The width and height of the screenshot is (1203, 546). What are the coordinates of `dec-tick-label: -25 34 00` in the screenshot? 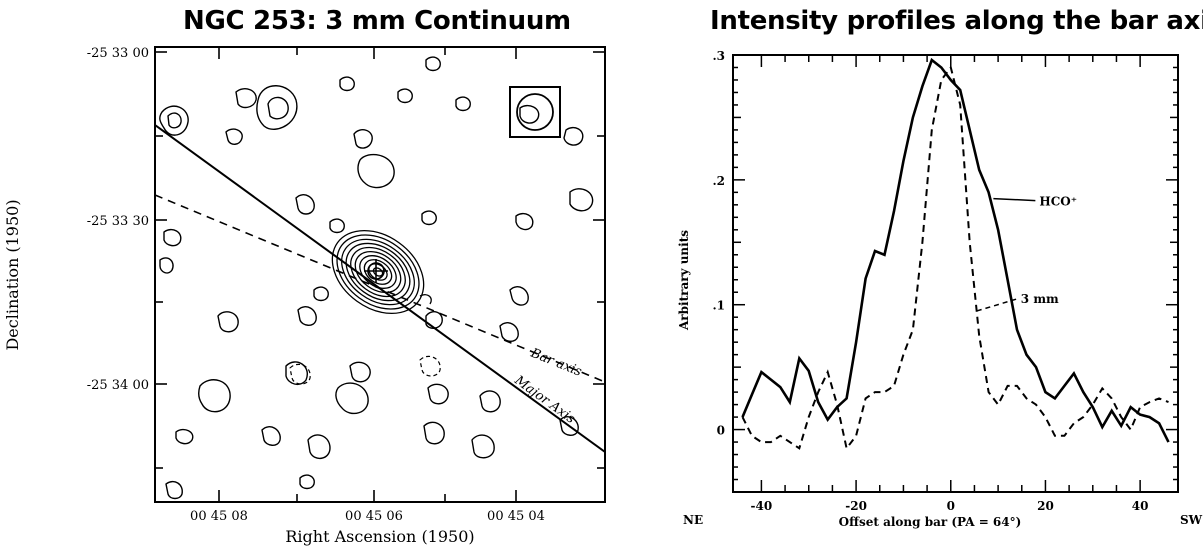 It's located at (118, 385).